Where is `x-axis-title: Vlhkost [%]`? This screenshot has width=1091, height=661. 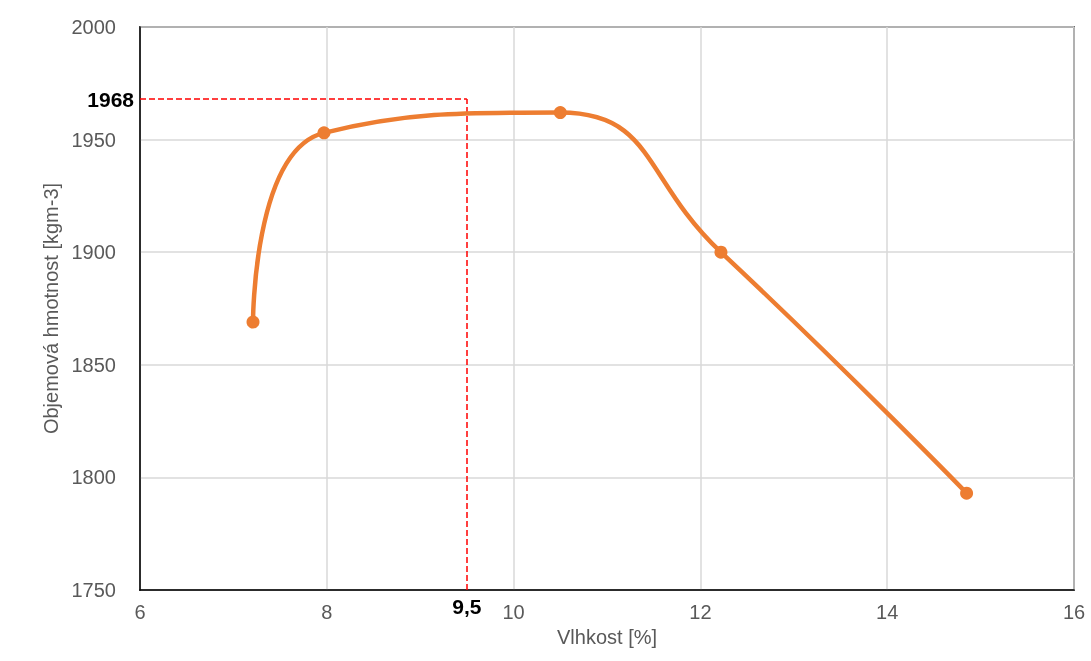 x-axis-title: Vlhkost [%] is located at coordinates (607, 636).